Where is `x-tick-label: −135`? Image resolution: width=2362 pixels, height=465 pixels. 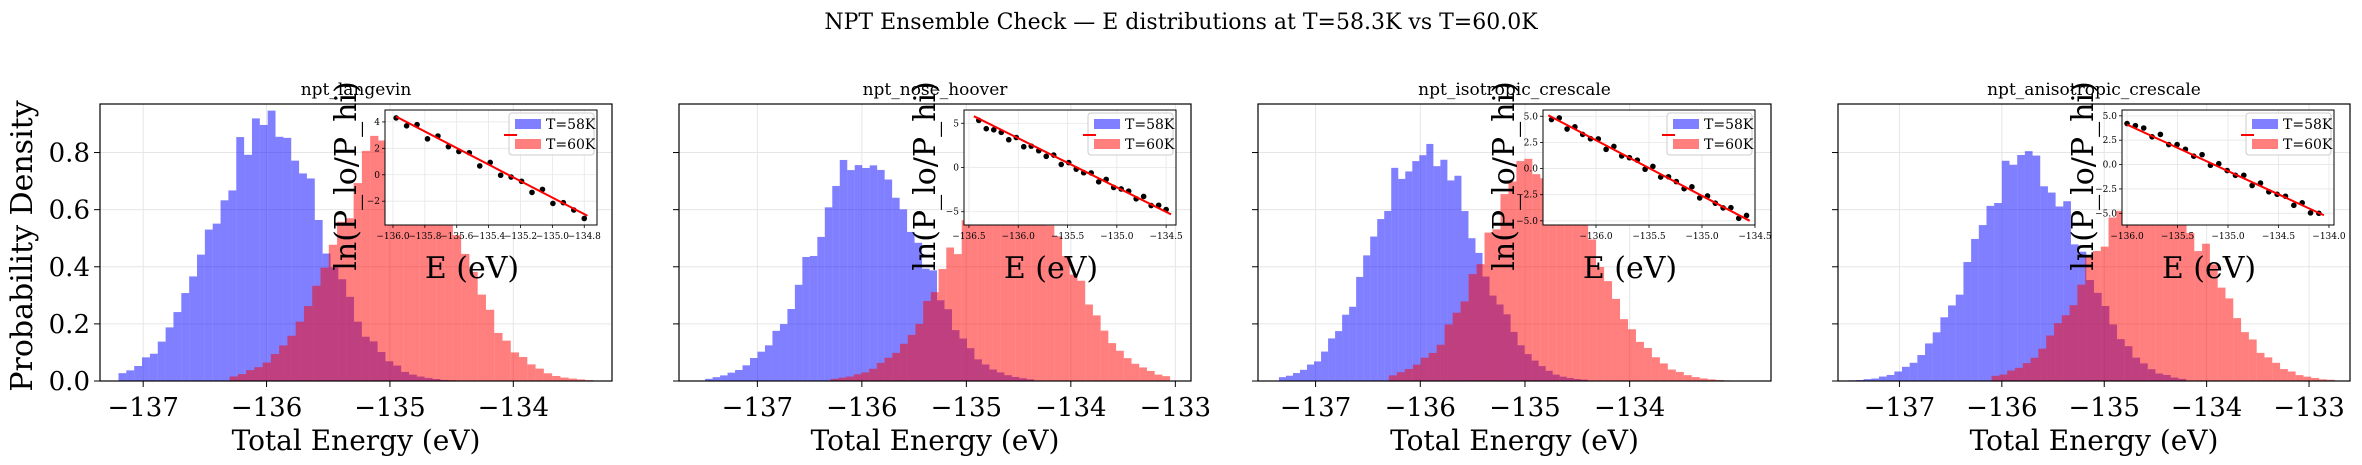 x-tick-label: −135 is located at coordinates (1524, 408).